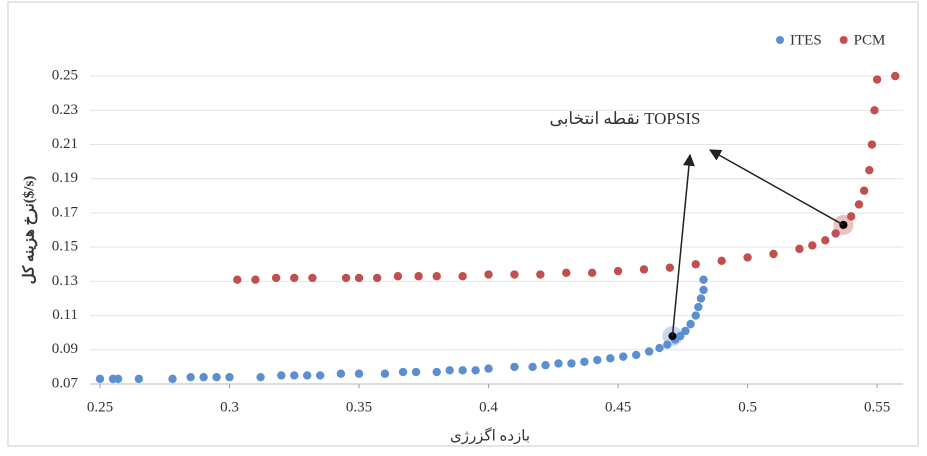 The height and width of the screenshot is (456, 927). I want to click on x-axis-label: بازده اگزرژی, so click(490, 435).